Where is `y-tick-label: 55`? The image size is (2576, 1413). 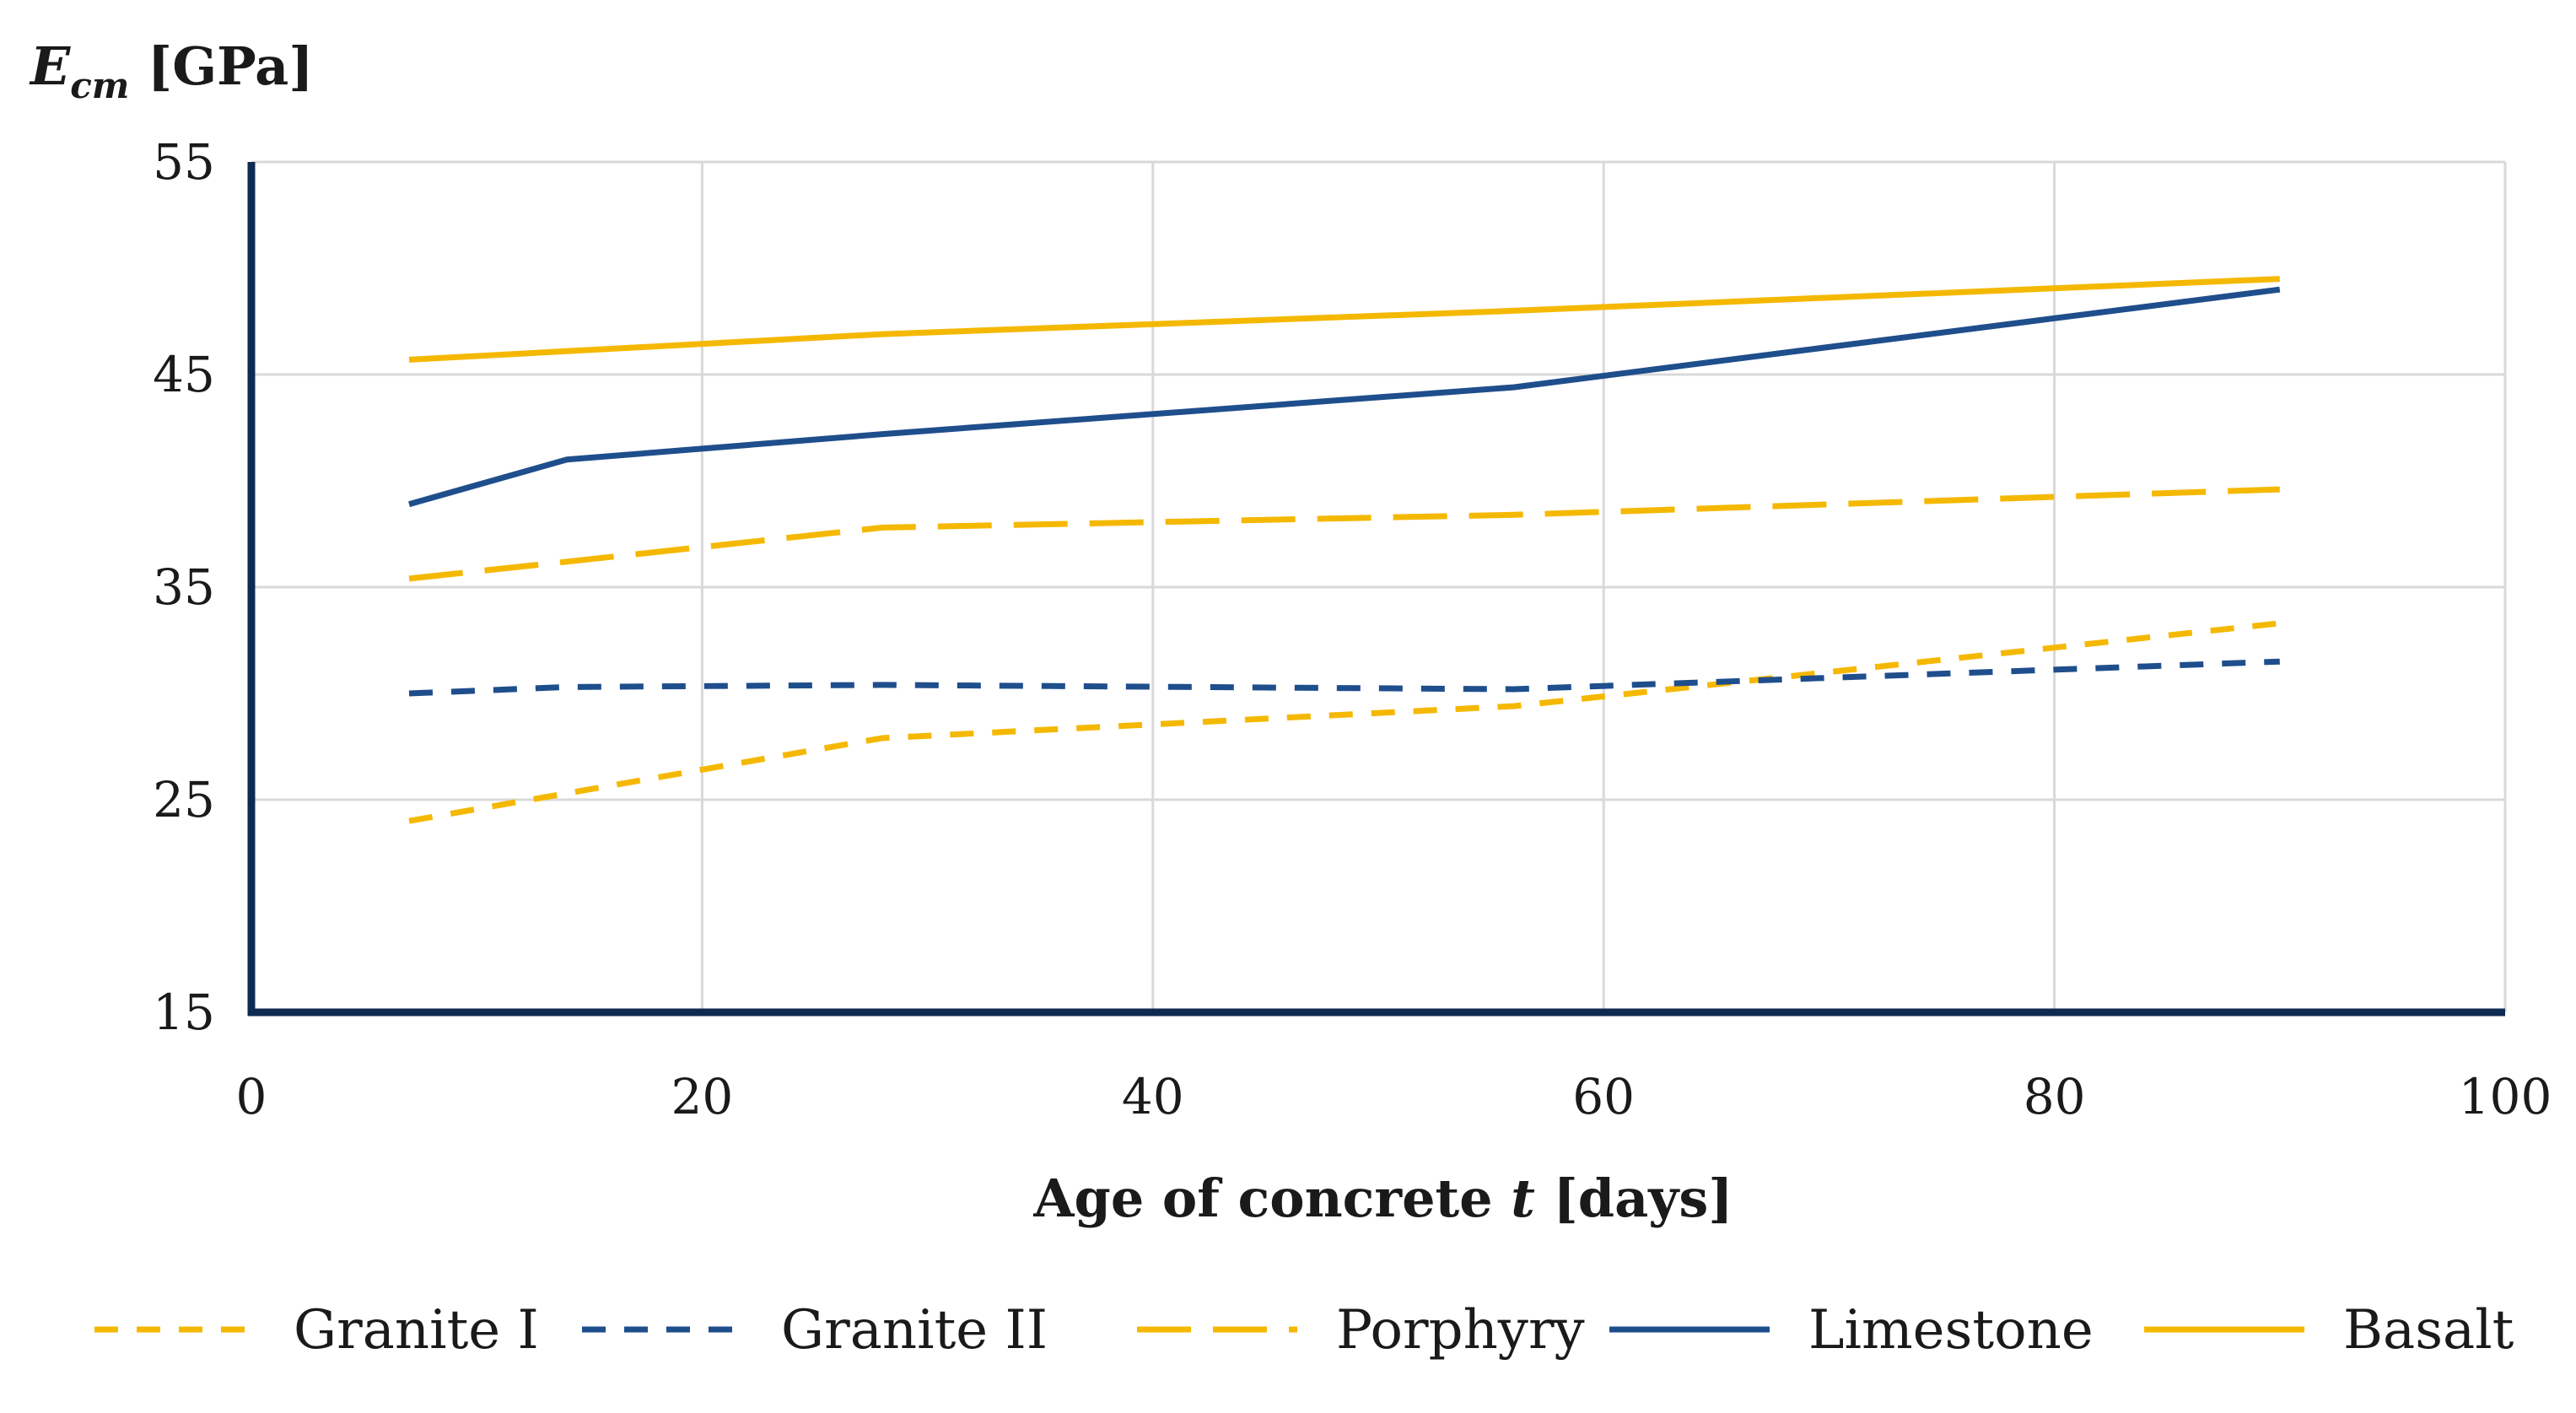 y-tick-label: 55 is located at coordinates (184, 162).